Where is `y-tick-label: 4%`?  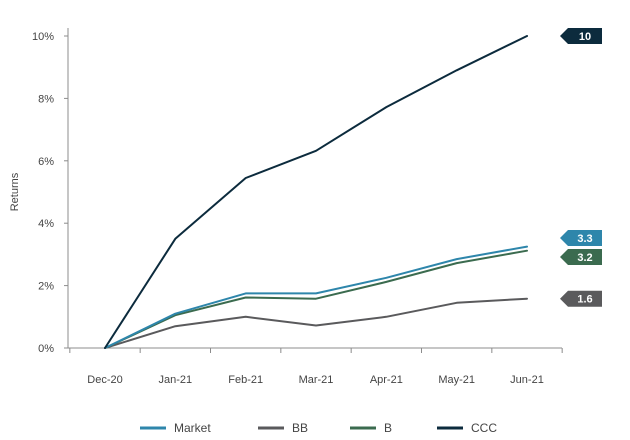 y-tick-label: 4% is located at coordinates (46, 224).